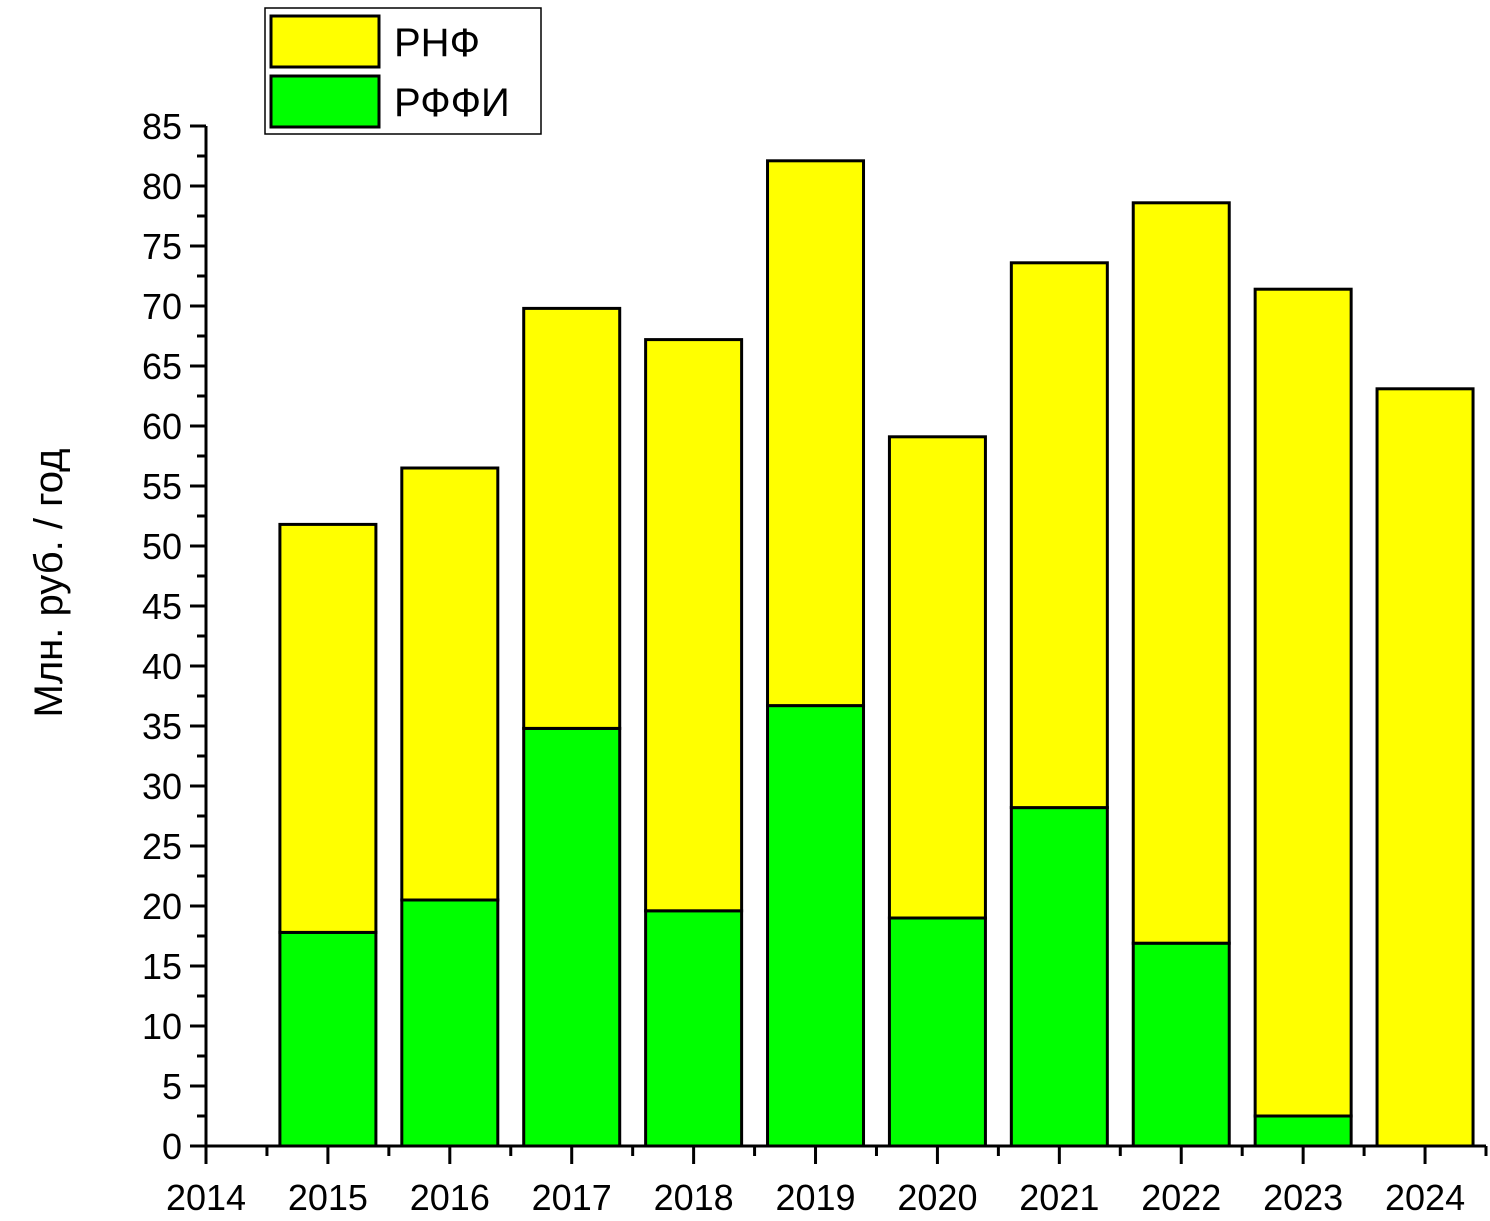 Image resolution: width=1490 pixels, height=1221 pixels. Describe the element at coordinates (816, 433) in the screenshot. I see `bar-rnf-2019` at that location.